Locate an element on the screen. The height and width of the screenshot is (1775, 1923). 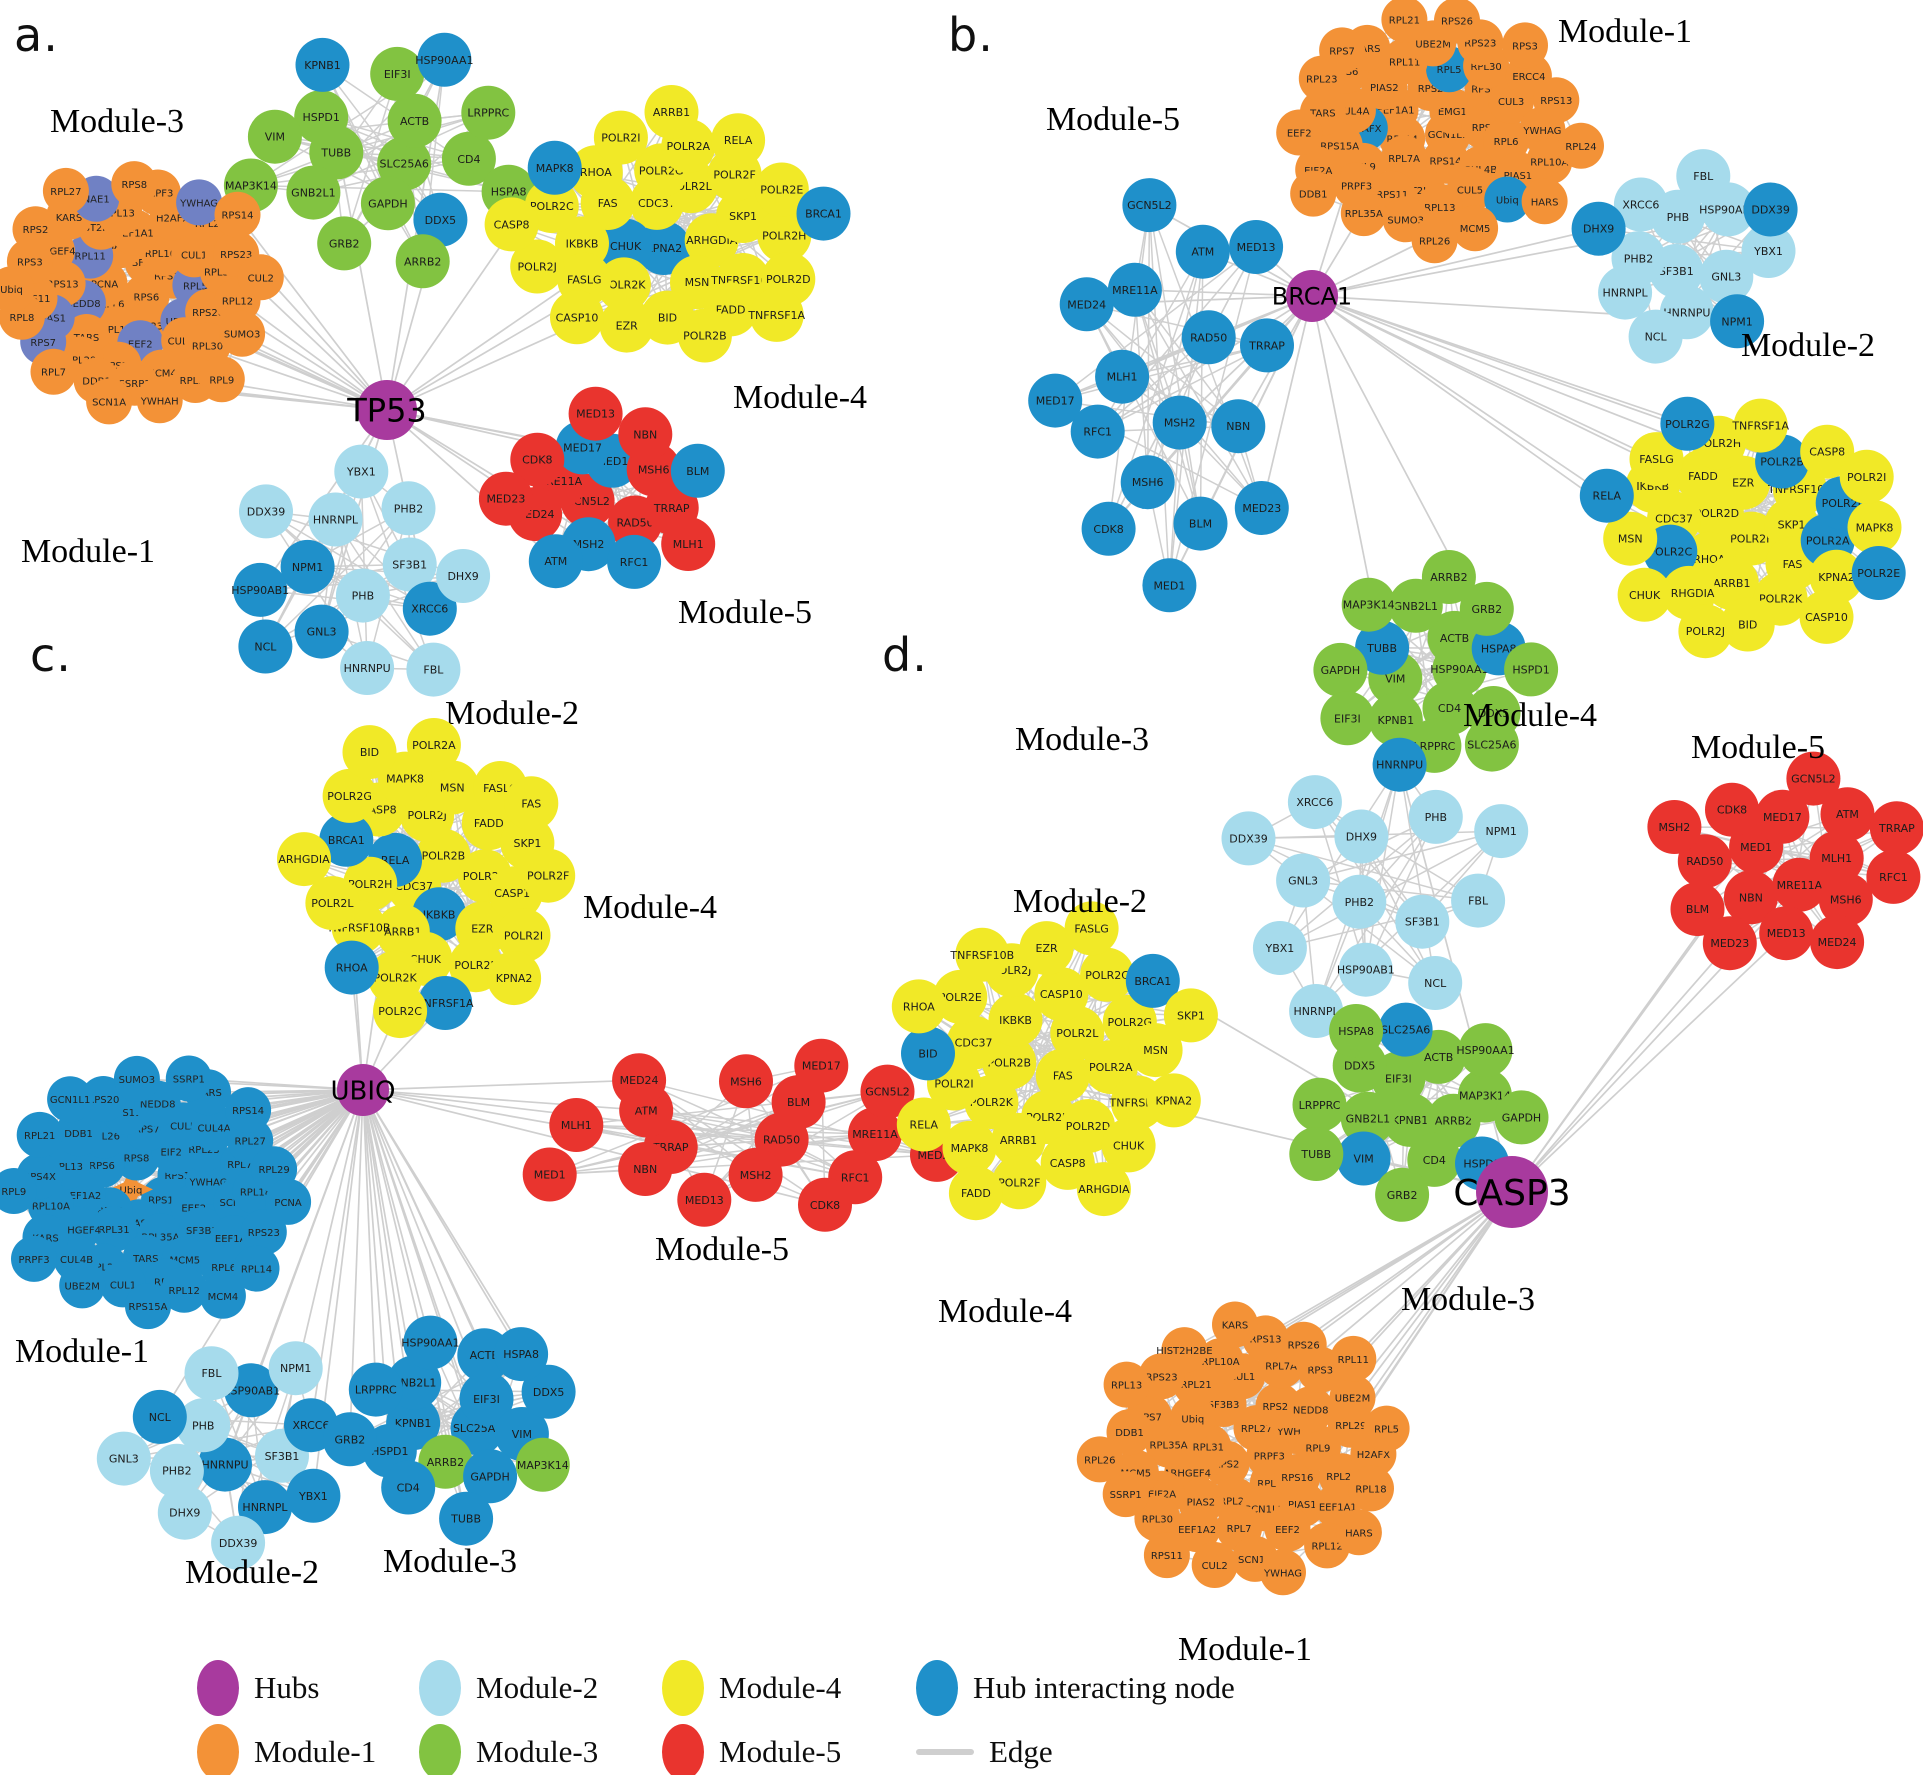
node-label: RPS11 is located at coordinates (1167, 1556).